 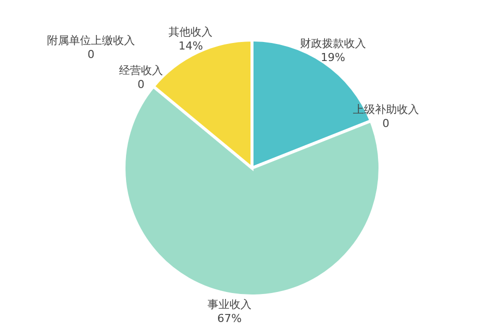 What do you see at coordinates (141, 71) in the screenshot?
I see `category-label: 经营收入` at bounding box center [141, 71].